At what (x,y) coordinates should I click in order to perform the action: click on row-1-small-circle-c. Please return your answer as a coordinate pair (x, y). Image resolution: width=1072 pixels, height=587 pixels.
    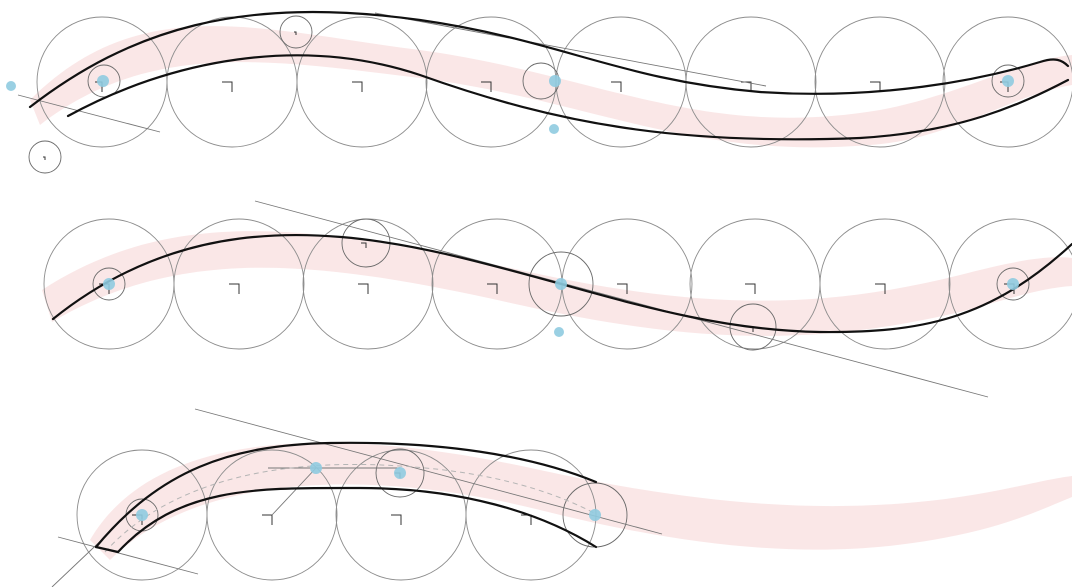
    Looking at the image, I should click on (45, 157).